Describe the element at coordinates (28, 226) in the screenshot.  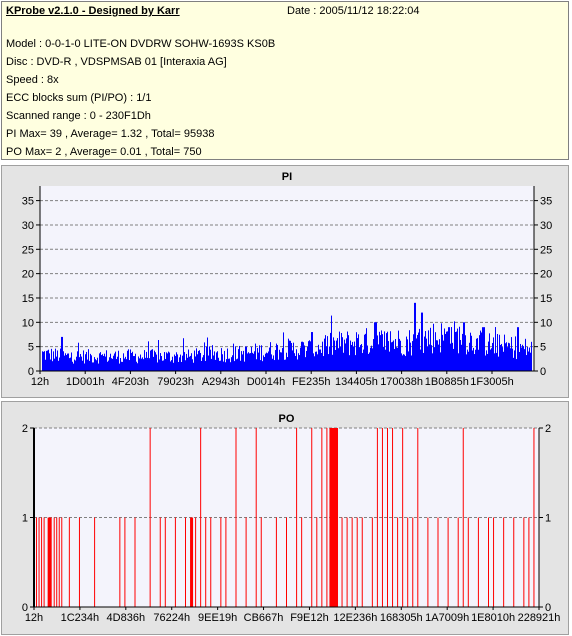
I see `y-tick-label: 30` at that location.